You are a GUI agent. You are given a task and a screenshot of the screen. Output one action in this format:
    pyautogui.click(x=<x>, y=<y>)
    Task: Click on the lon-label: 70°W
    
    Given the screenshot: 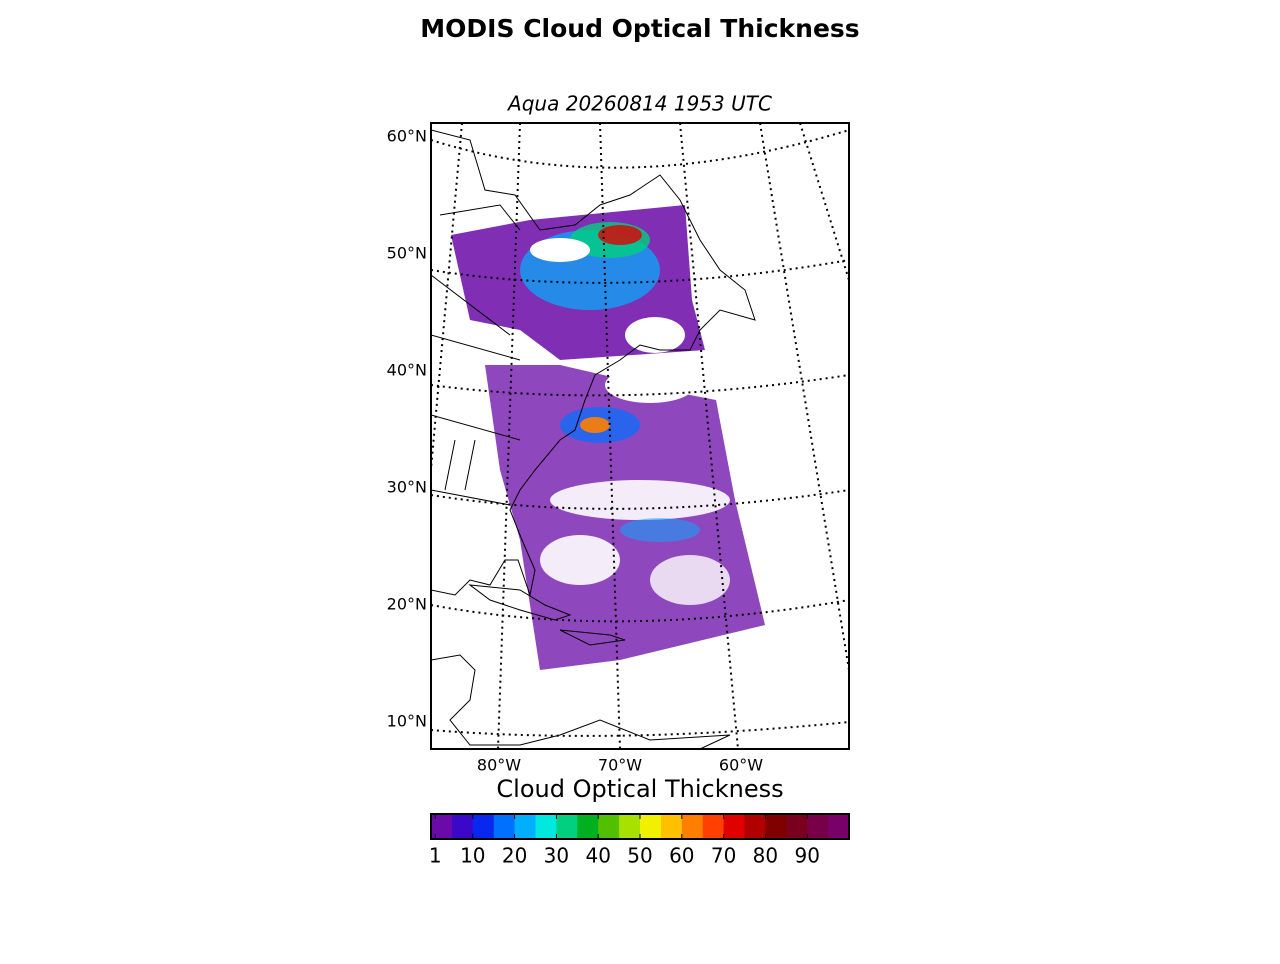 What is the action you would take?
    pyautogui.click(x=620, y=765)
    